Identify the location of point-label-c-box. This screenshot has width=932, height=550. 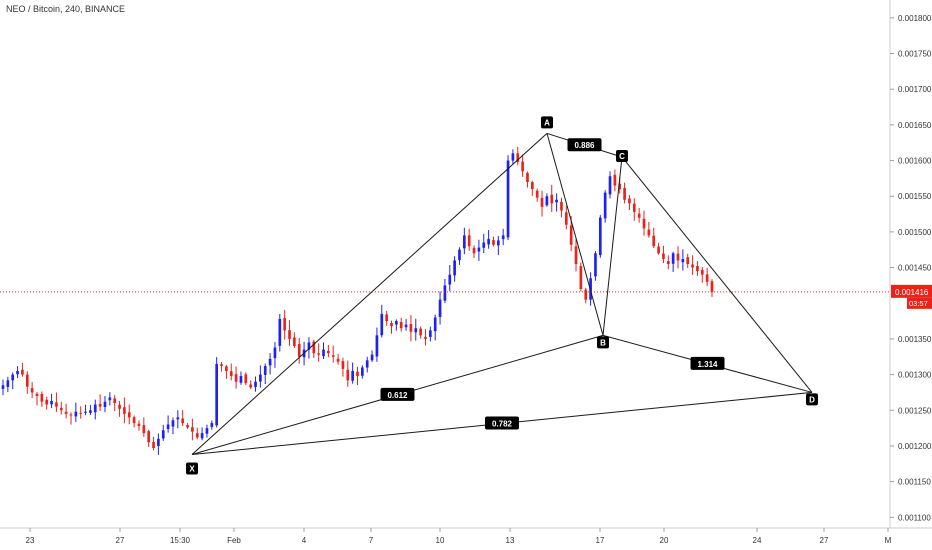
(622, 155).